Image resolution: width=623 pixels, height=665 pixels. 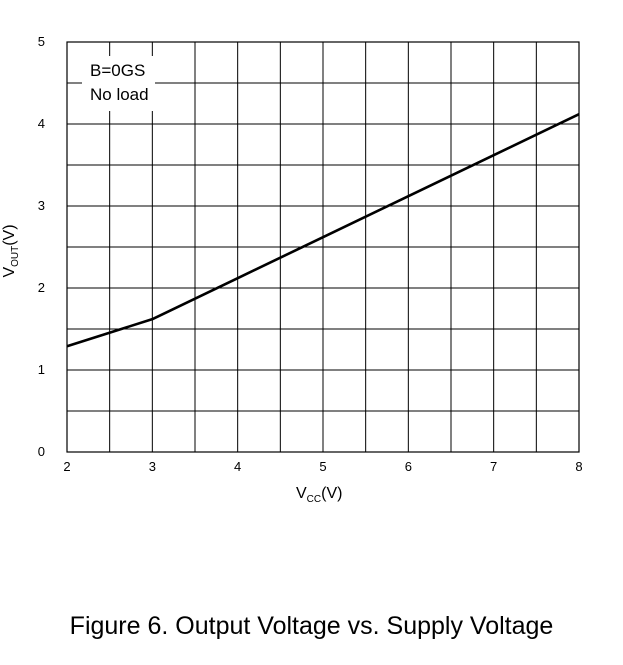 I want to click on y-axis-title-sub: OUT, so click(x=16, y=256).